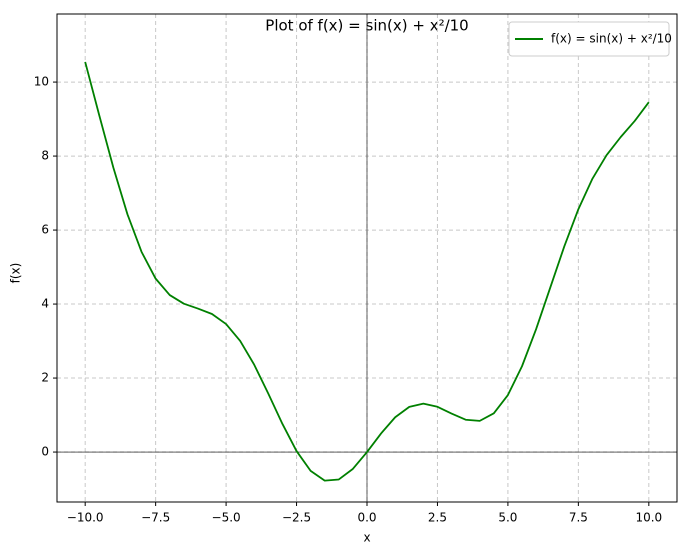  Describe the element at coordinates (437, 518) in the screenshot. I see `x-tick-label: 2.5` at that location.